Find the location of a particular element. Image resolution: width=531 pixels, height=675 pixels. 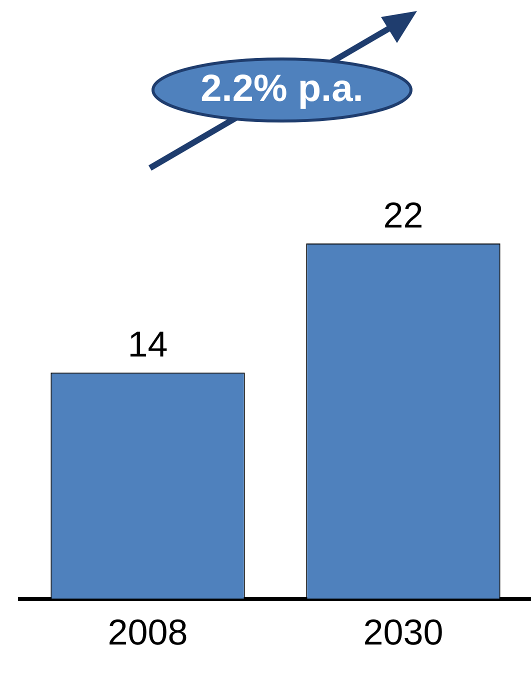

x-tick-label: 2030 is located at coordinates (403, 631).